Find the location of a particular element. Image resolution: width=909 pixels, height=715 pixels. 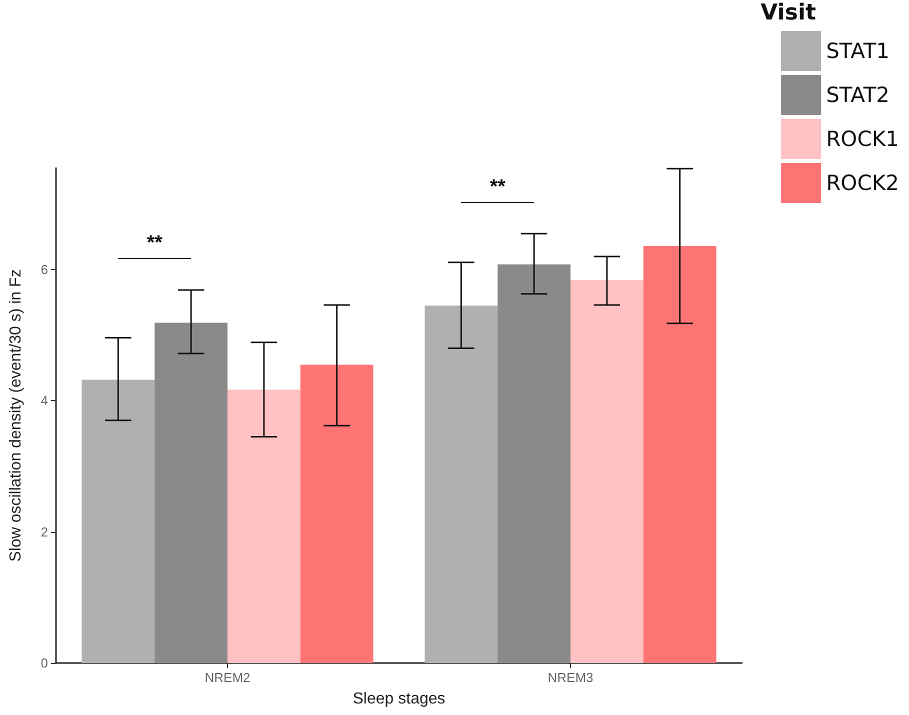

legend-label: STAT1 is located at coordinates (858, 51).